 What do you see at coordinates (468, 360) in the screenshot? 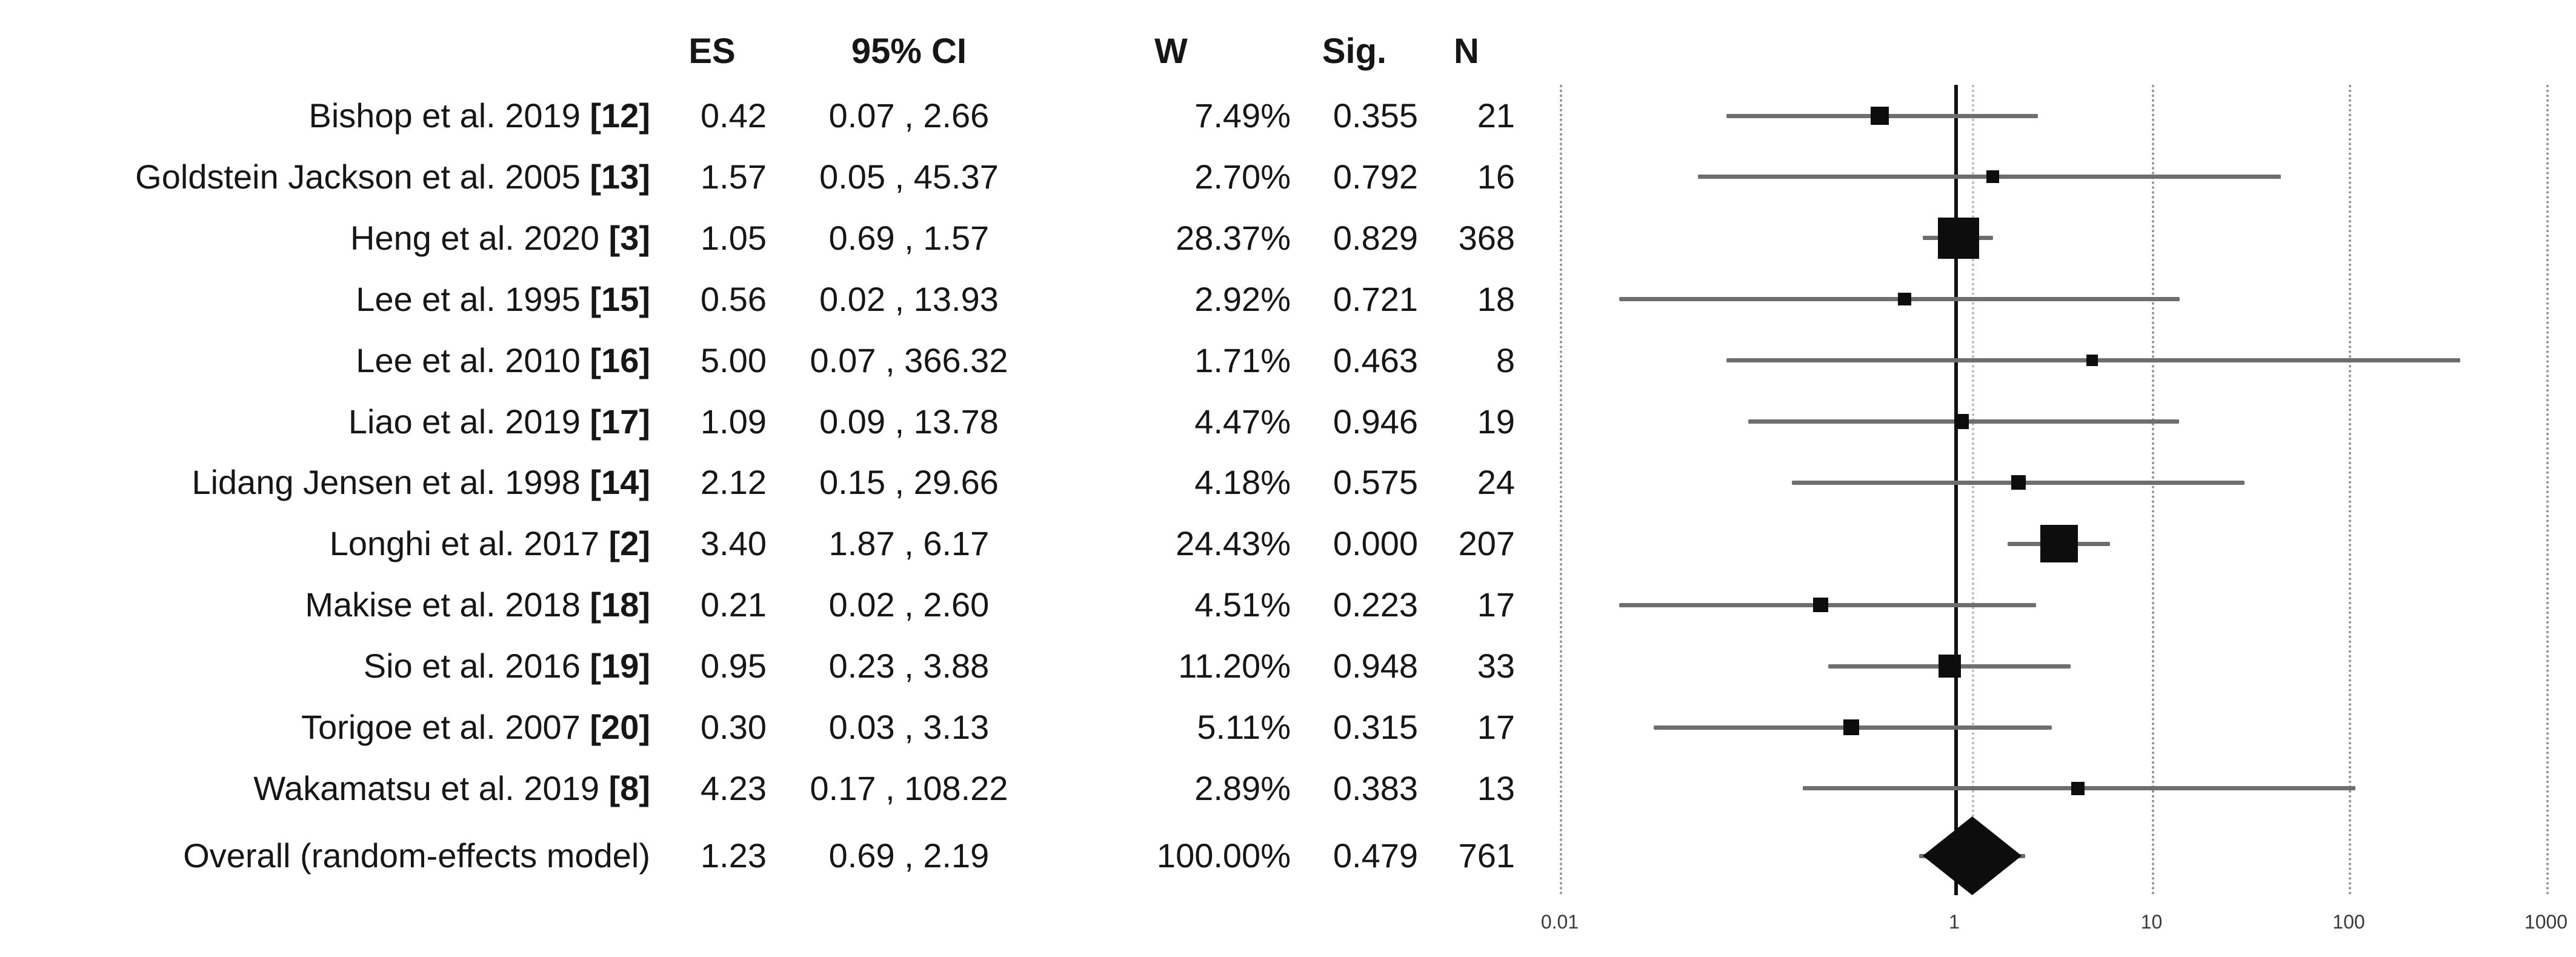
I see `study-name: Lee et al. 2010` at bounding box center [468, 360].